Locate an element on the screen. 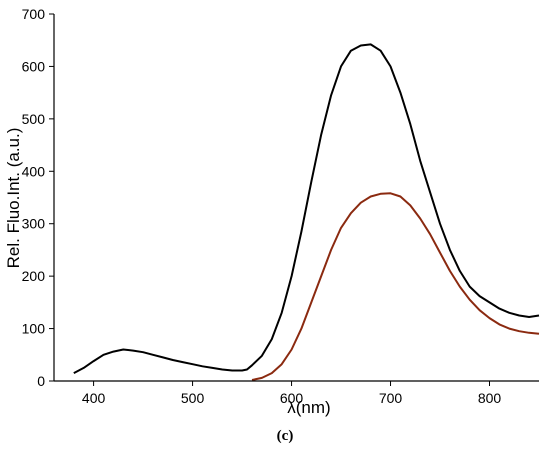 This screenshot has width=550, height=476. y-tick-label: 0 is located at coordinates (41, 381).